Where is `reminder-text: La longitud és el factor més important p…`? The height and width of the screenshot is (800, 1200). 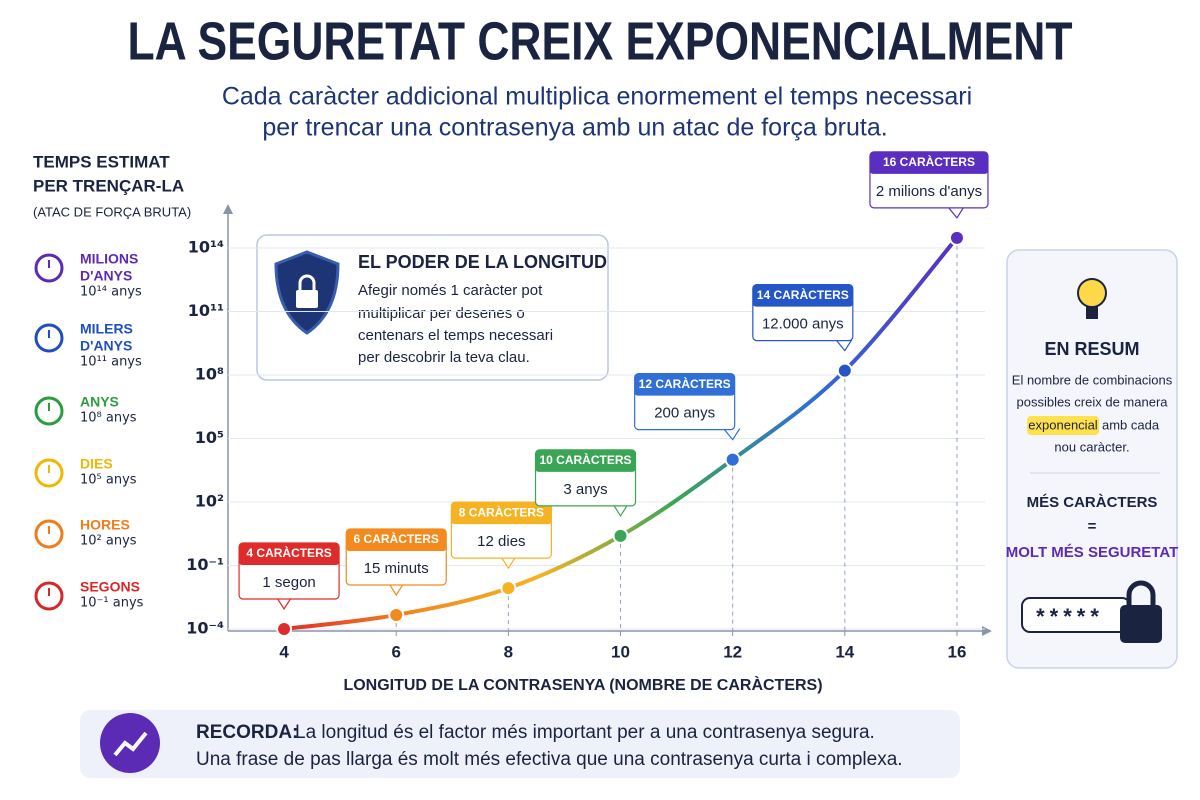
reminder-text: La longitud és el factor més important p… is located at coordinates (585, 732).